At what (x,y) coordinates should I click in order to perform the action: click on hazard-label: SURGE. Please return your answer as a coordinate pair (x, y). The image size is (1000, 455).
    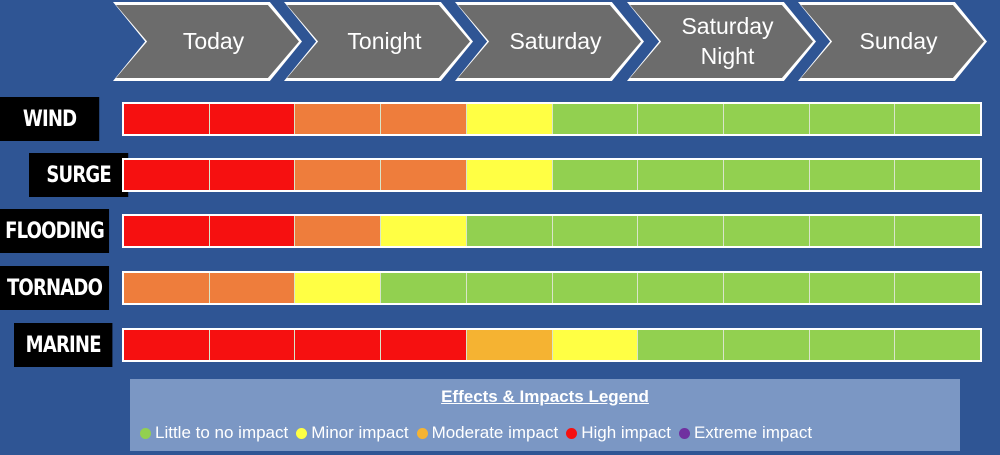
    Looking at the image, I should click on (79, 175).